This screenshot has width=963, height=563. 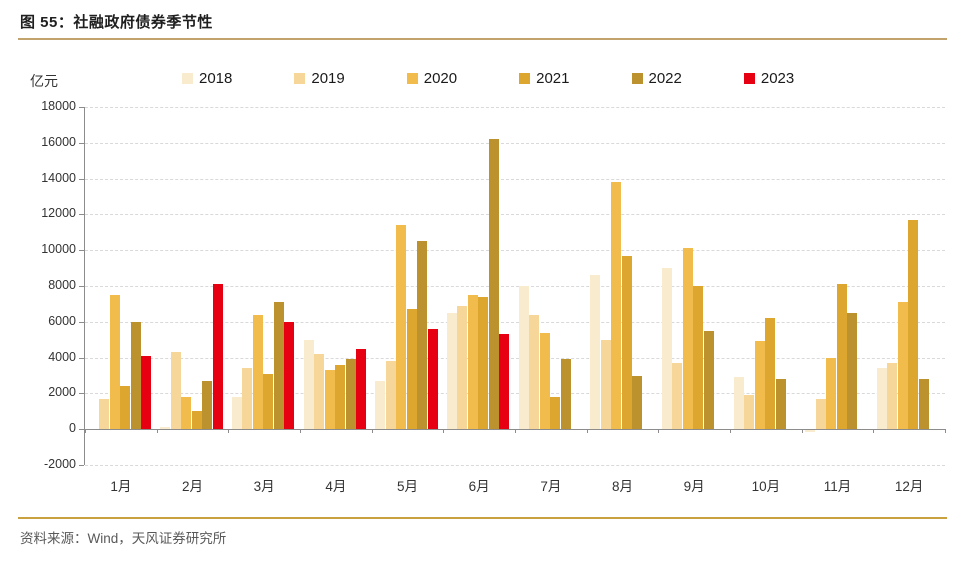 What do you see at coordinates (340, 397) in the screenshot?
I see `bar-2021-4月` at bounding box center [340, 397].